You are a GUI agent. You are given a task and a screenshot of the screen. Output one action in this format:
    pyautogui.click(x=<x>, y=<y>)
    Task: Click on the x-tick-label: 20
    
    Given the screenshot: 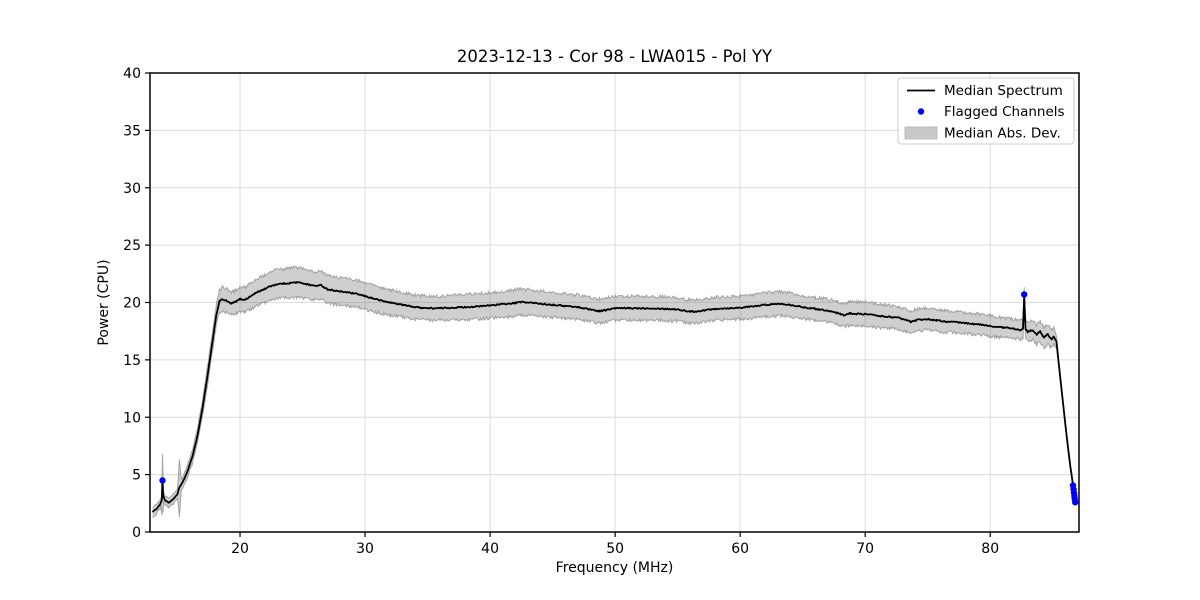 What is the action you would take?
    pyautogui.click(x=240, y=549)
    